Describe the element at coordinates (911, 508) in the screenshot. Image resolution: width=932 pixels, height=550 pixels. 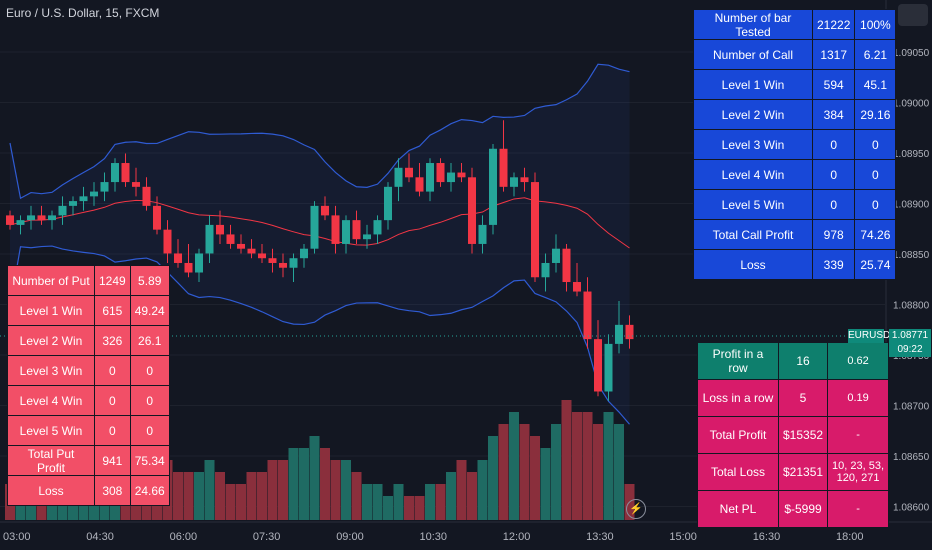
I see `price-tick-label: 1.08600` at that location.